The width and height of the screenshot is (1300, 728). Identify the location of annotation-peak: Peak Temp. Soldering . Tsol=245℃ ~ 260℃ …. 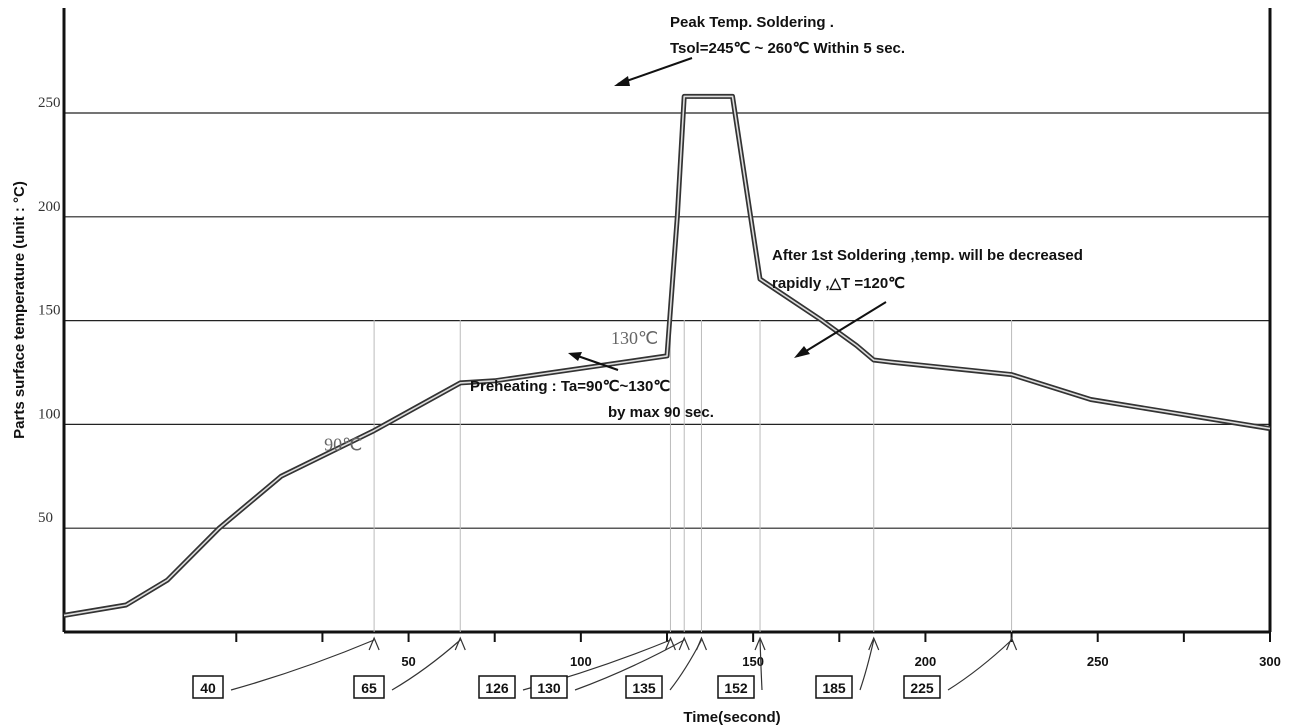
(759, 50).